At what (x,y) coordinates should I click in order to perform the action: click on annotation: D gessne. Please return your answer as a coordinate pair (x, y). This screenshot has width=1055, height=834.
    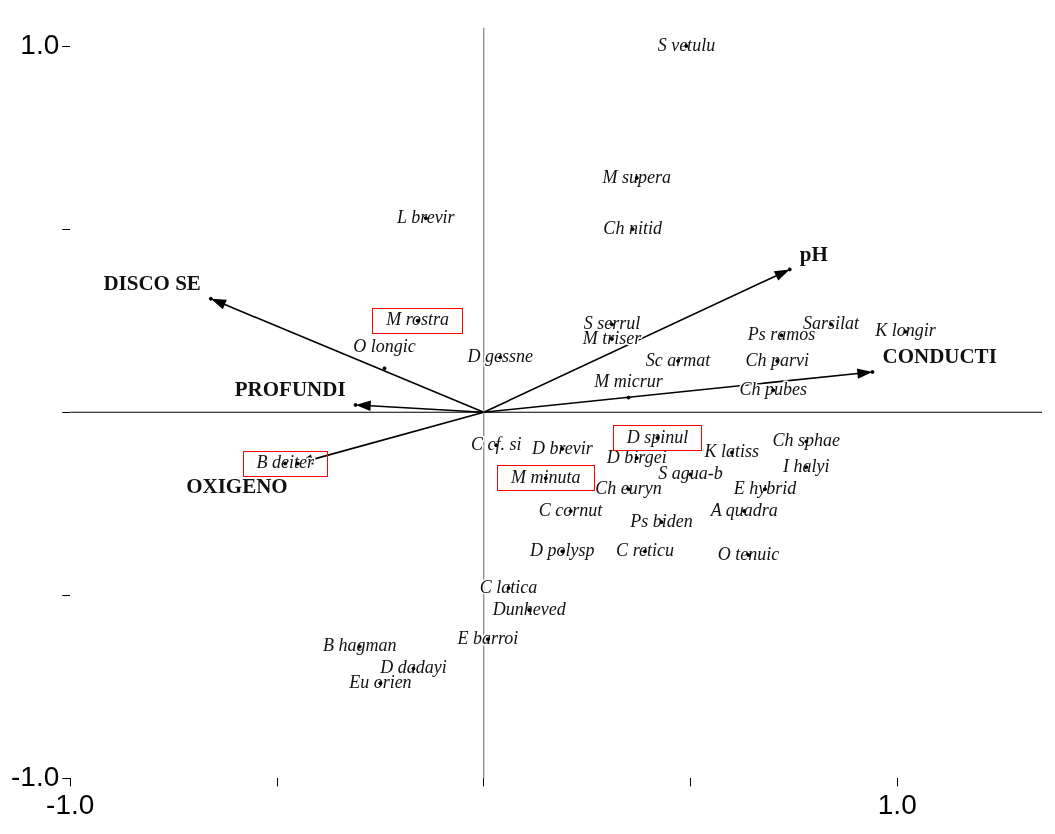
    Looking at the image, I should click on (500, 356).